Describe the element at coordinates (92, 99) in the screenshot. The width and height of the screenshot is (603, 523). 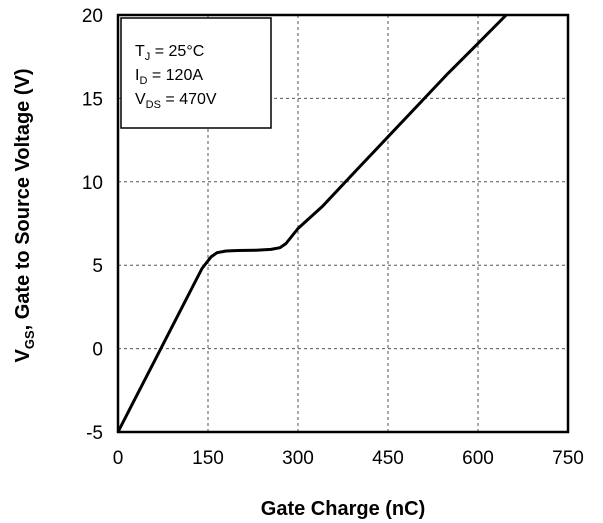
I see `y-tick-label: 15` at that location.